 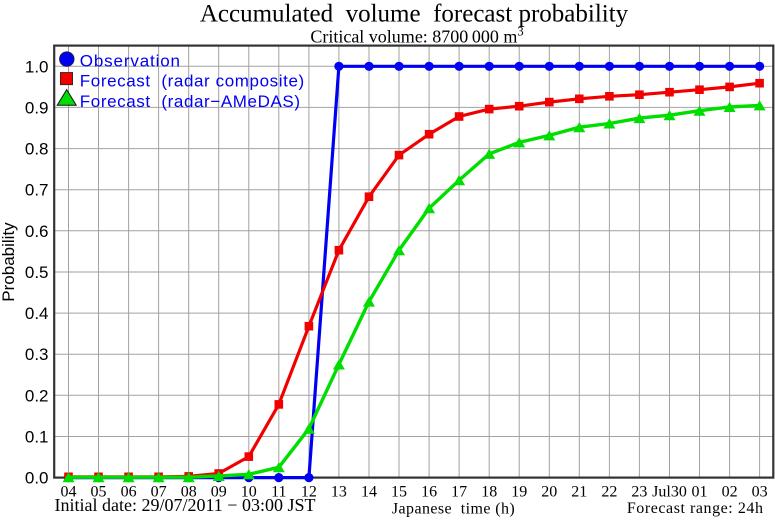 What do you see at coordinates (700, 492) in the screenshot?
I see `svg-text: 01` at bounding box center [700, 492].